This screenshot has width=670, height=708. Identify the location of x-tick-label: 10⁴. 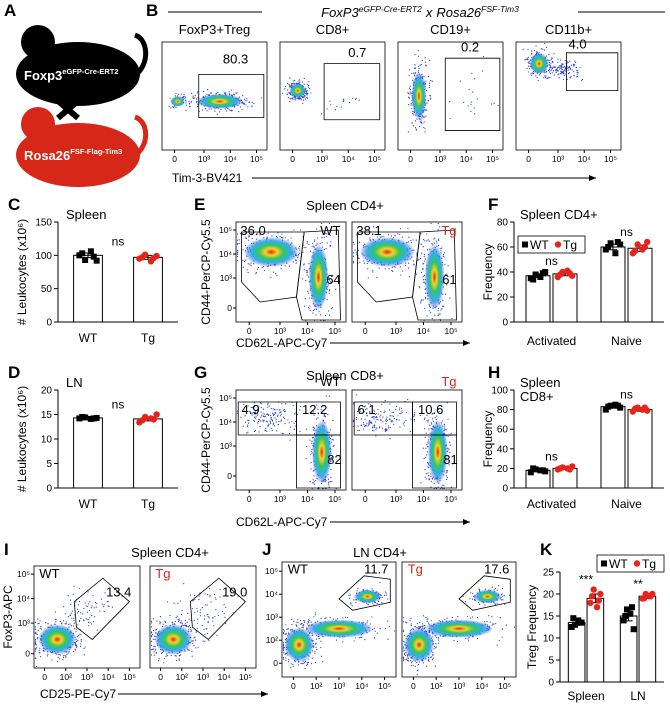
(584, 159).